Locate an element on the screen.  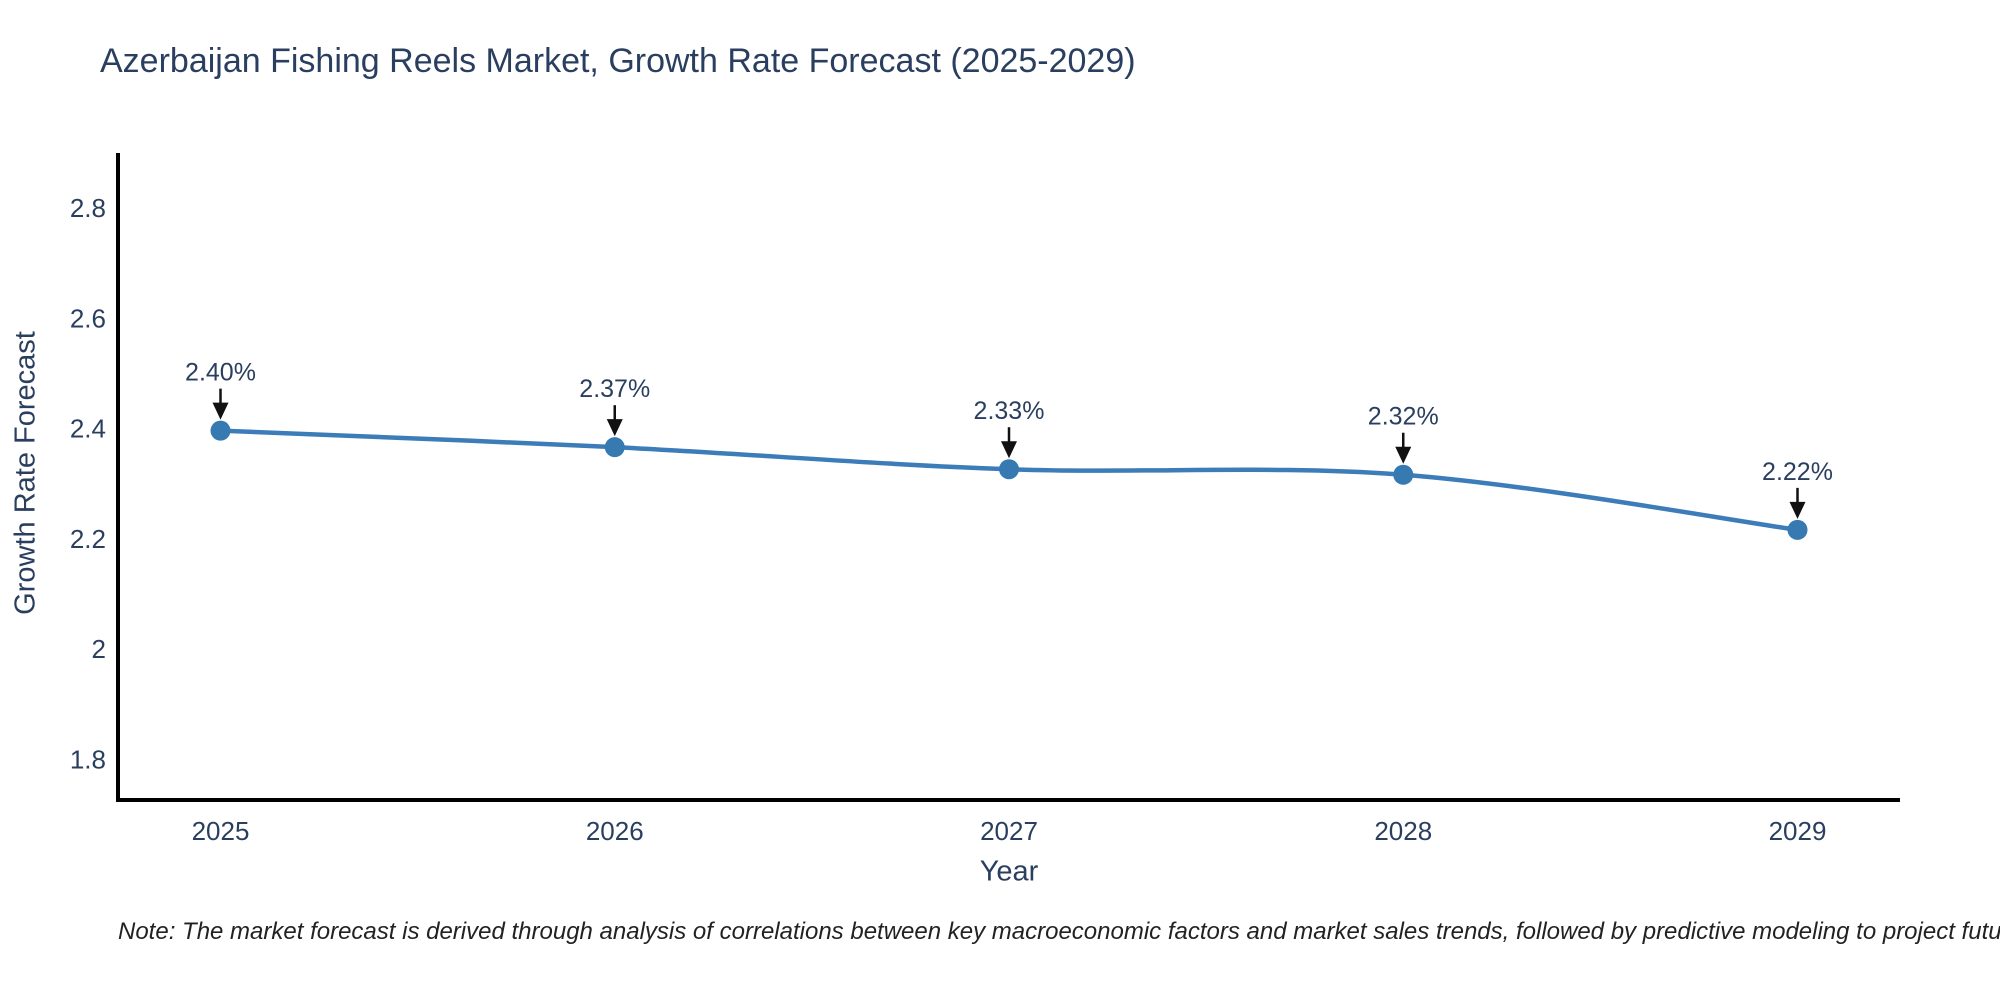
y-tick-label: 2 is located at coordinates (99, 649).